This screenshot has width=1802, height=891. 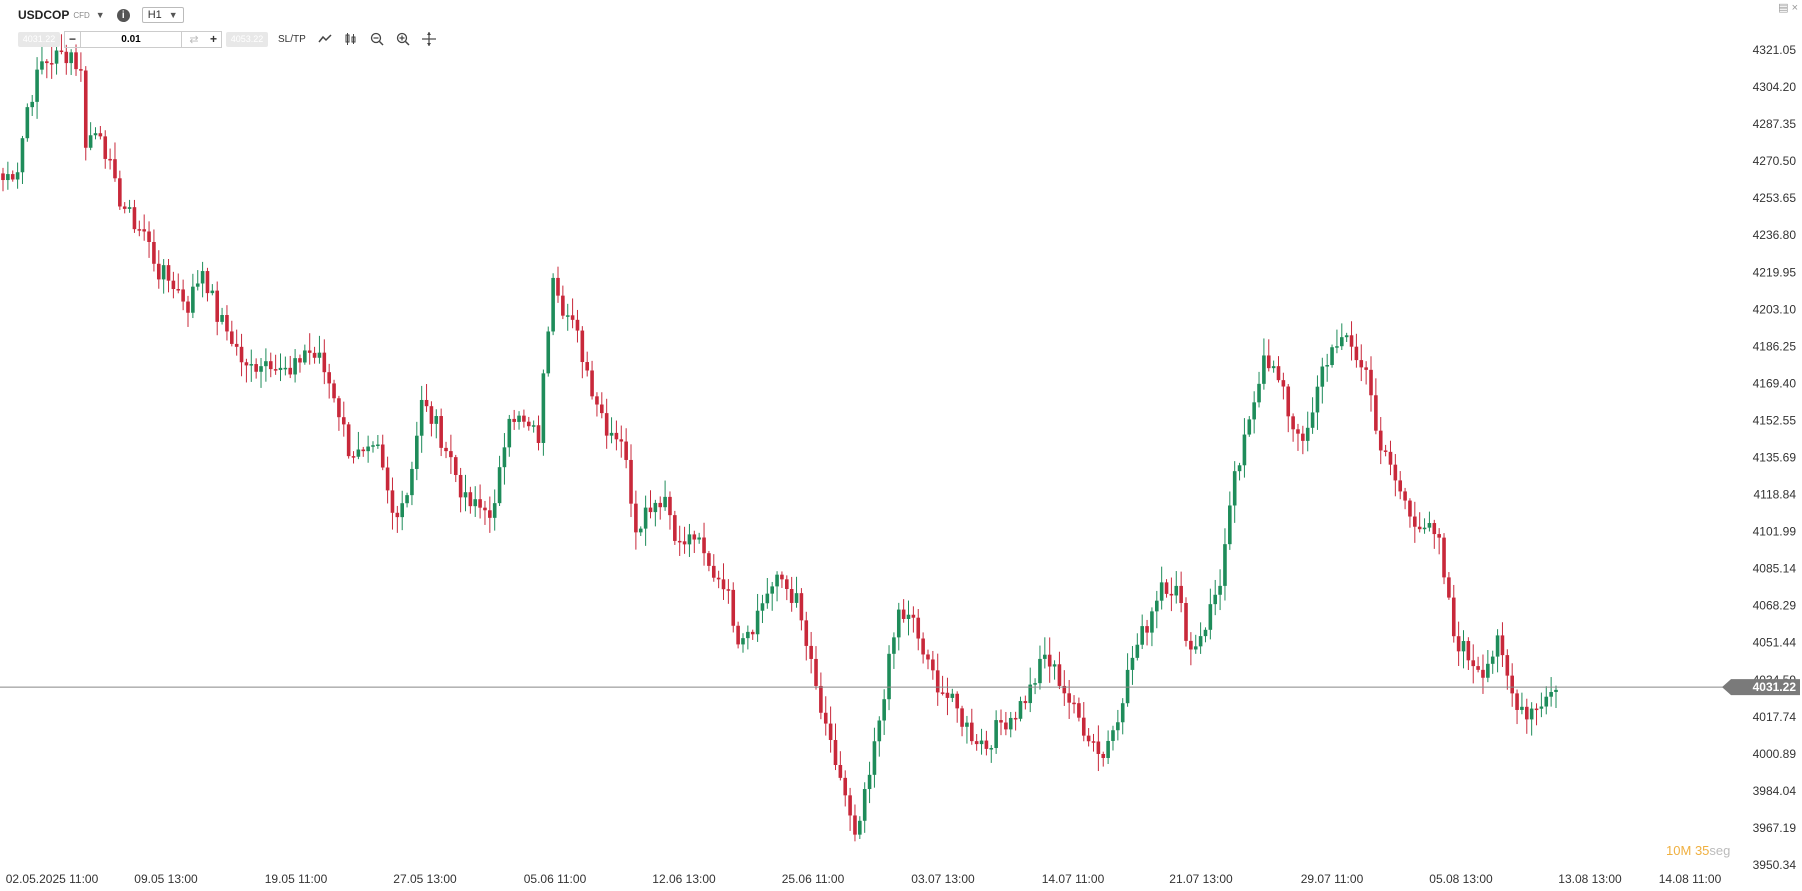 I want to click on window-icon: ▤, so click(x=1783, y=8).